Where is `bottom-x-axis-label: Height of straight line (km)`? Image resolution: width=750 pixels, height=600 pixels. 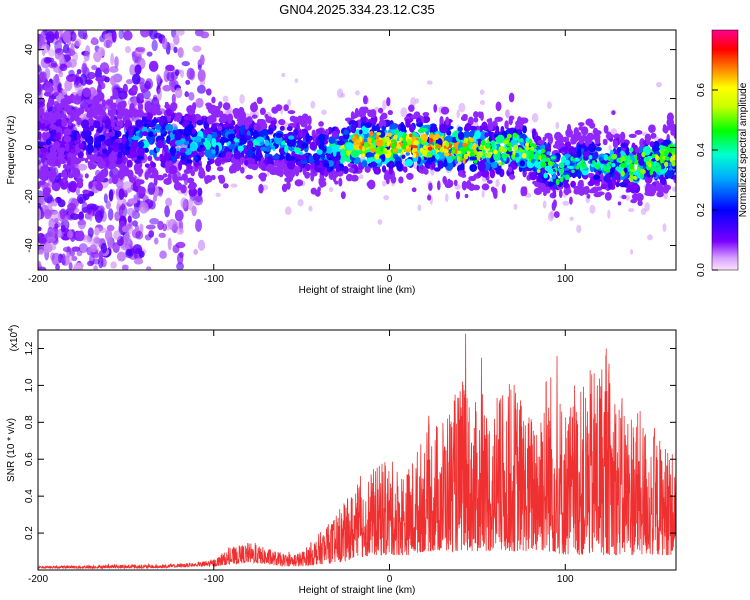
bottom-x-axis-label: Height of straight line (km) is located at coordinates (357, 590).